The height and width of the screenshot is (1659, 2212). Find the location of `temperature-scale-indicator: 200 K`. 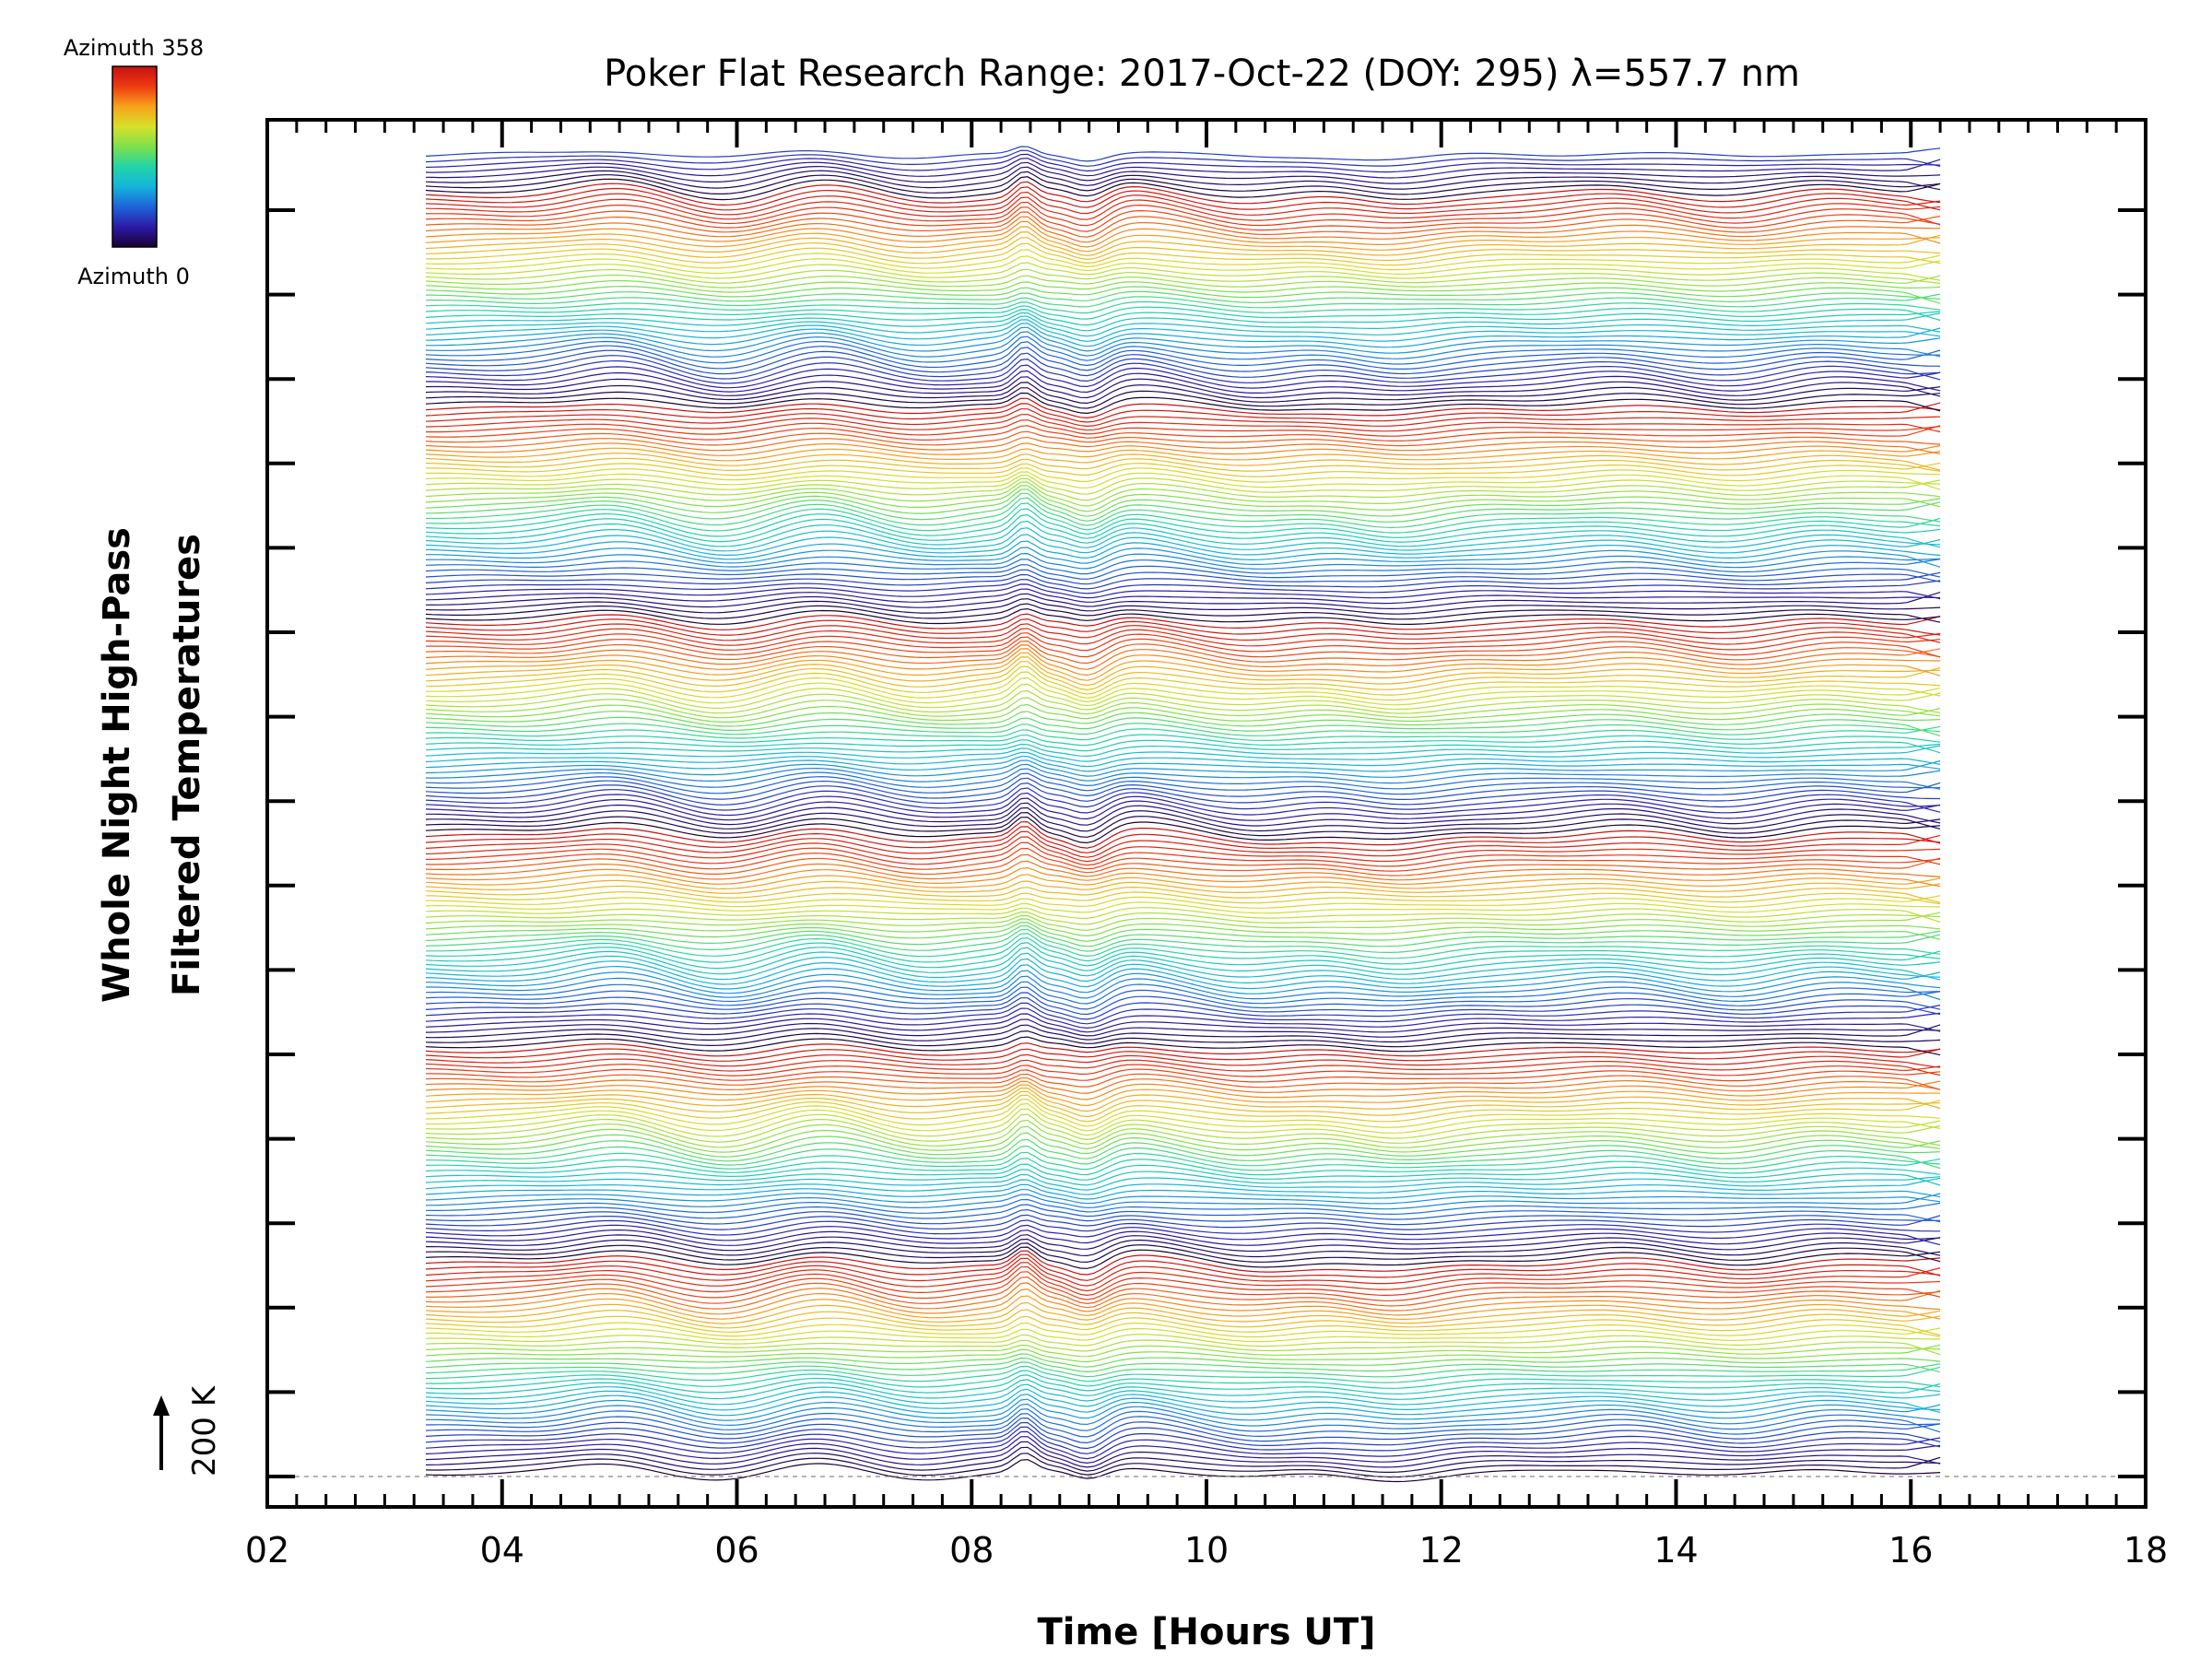

temperature-scale-indicator: 200 K is located at coordinates (188, 1430).